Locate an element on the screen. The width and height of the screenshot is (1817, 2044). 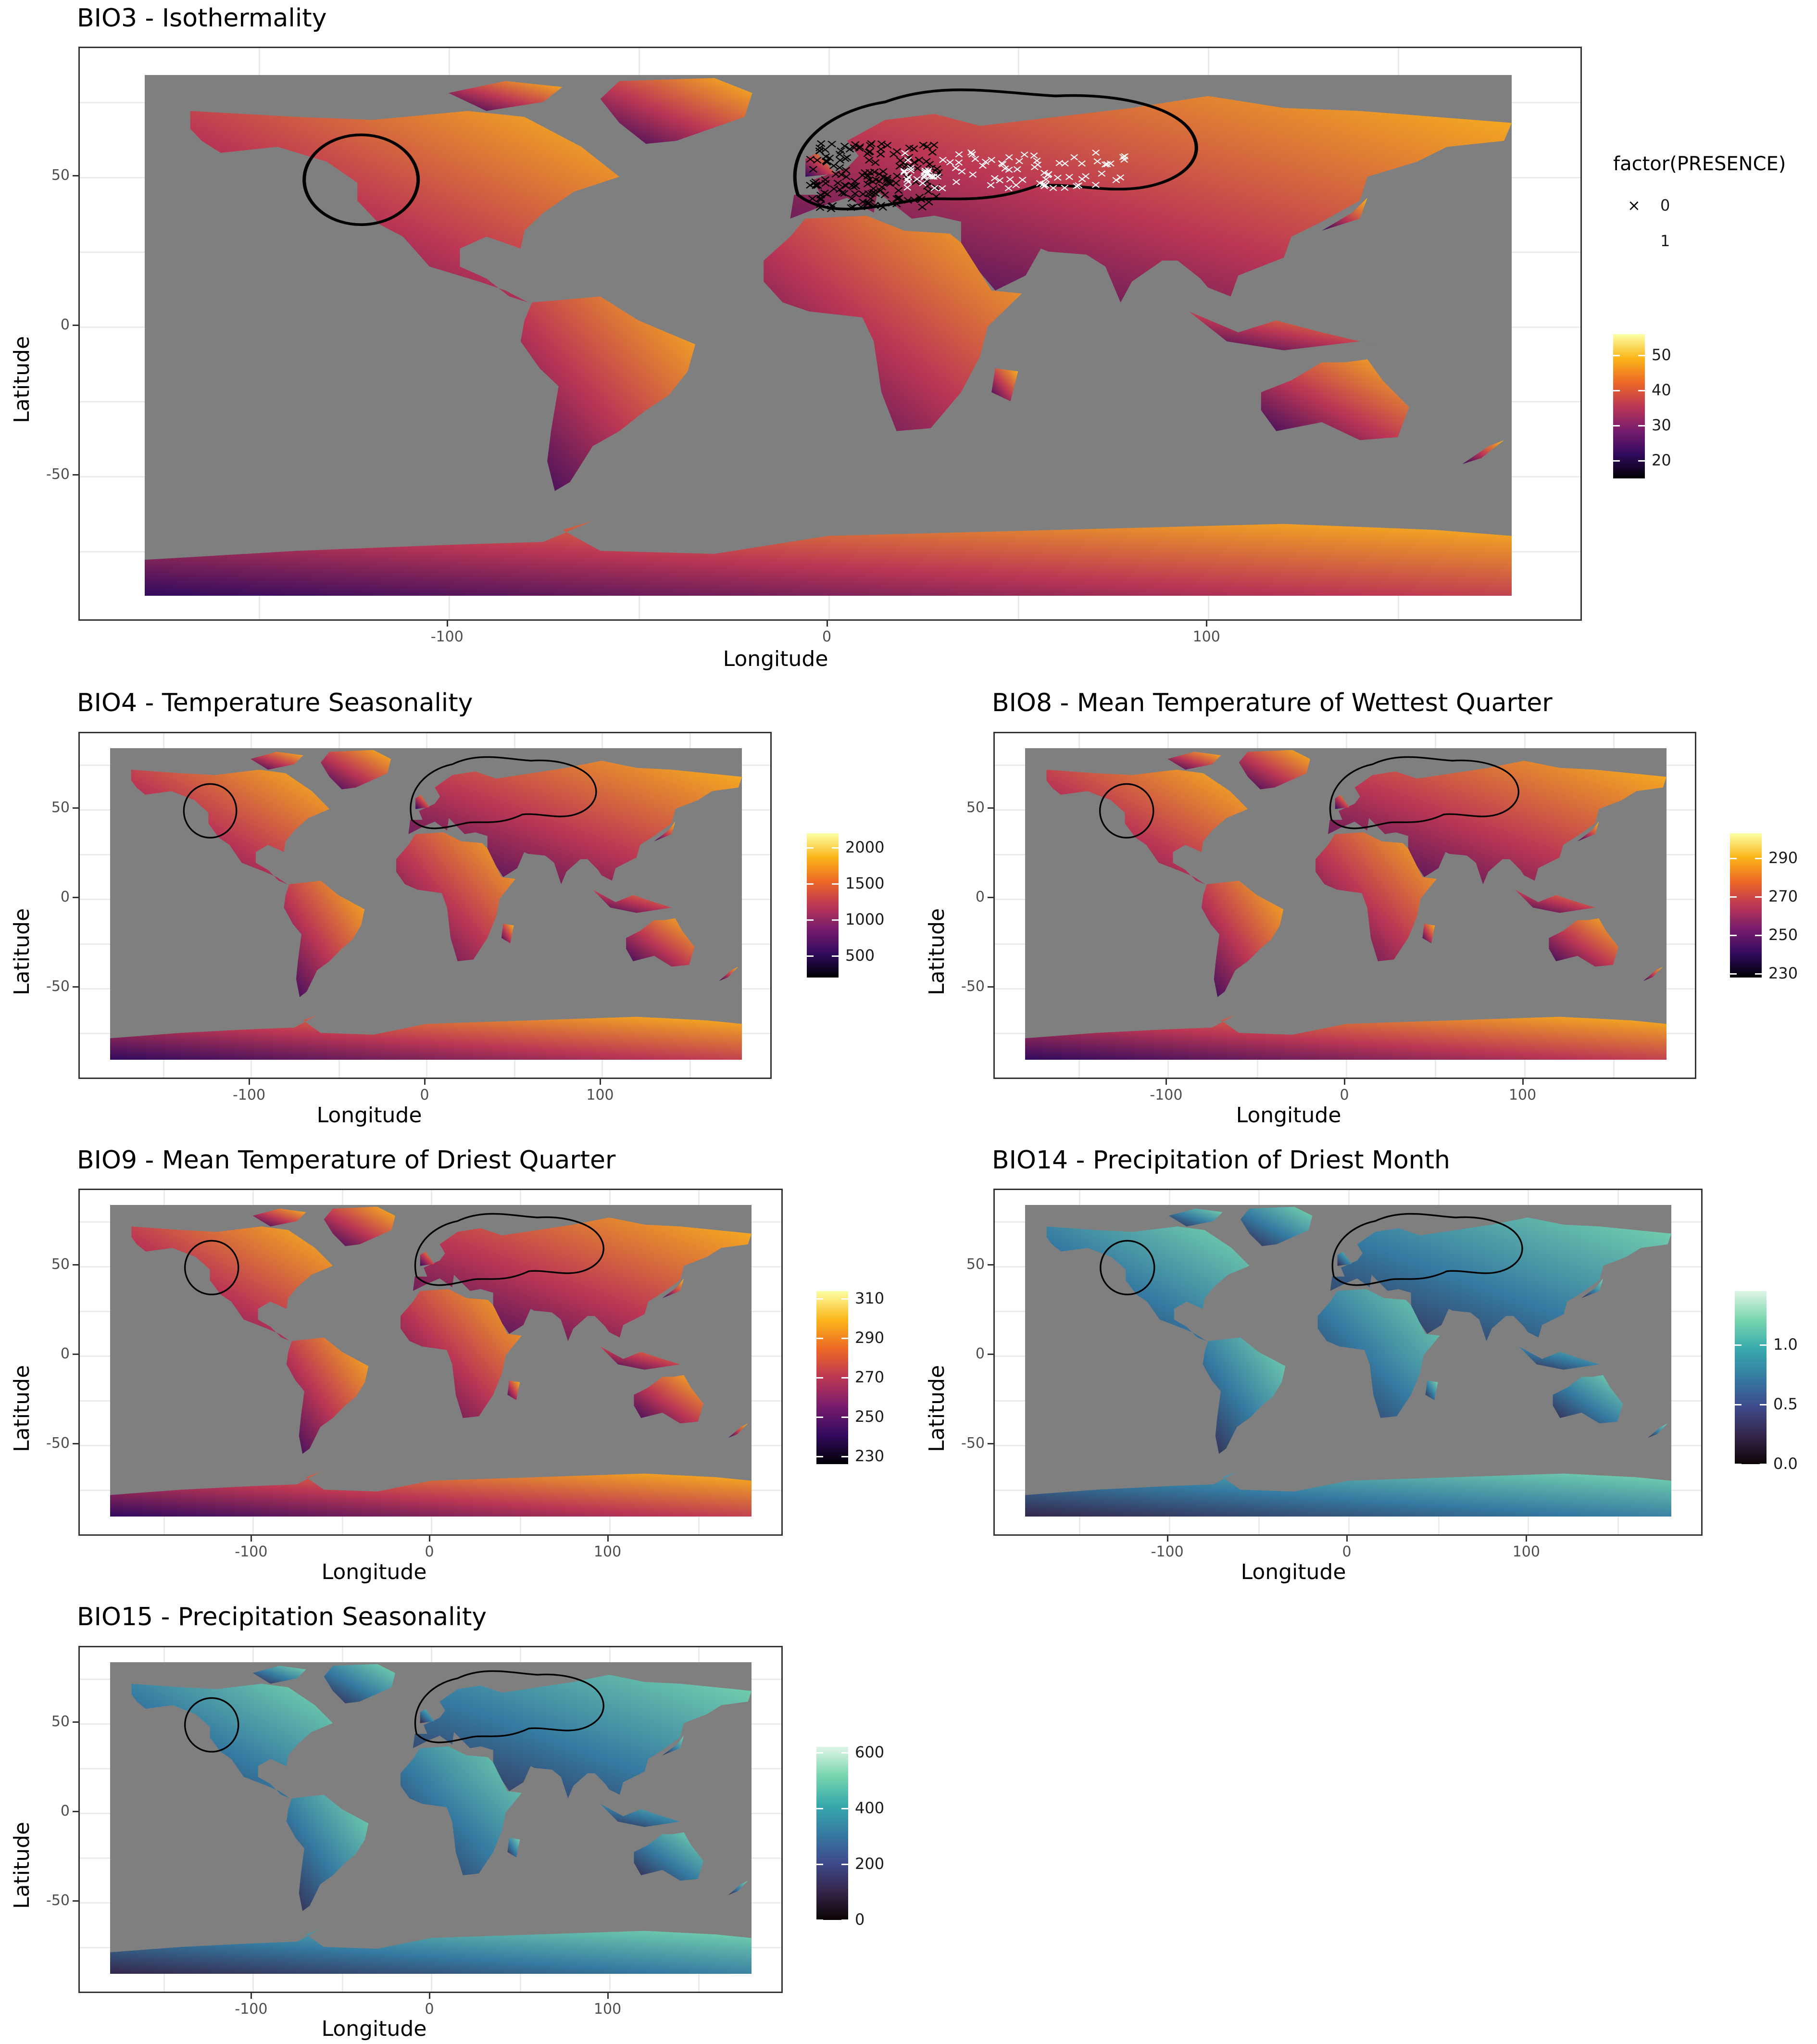
legend-key-label: 0 is located at coordinates (1665, 205).